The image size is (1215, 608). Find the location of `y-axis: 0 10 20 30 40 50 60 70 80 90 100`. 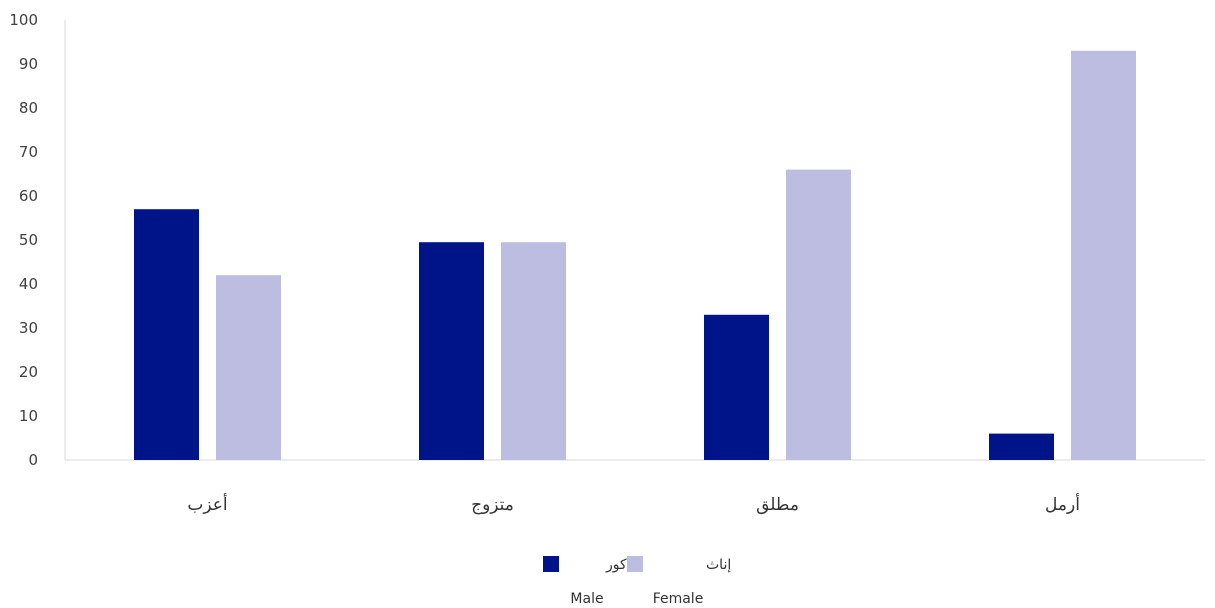

y-axis: 0 10 20 30 40 50 60 70 80 90 100 is located at coordinates (37, 240).